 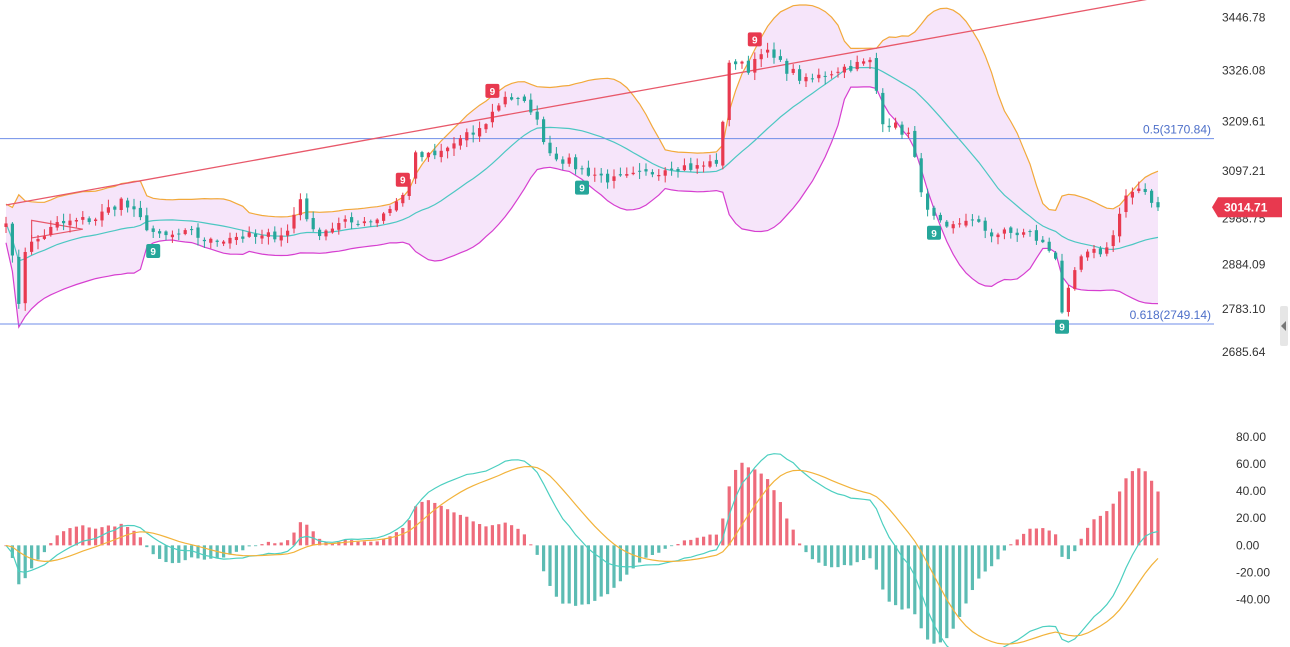 What do you see at coordinates (1284, 326) in the screenshot?
I see `collapse-panel-handle` at bounding box center [1284, 326].